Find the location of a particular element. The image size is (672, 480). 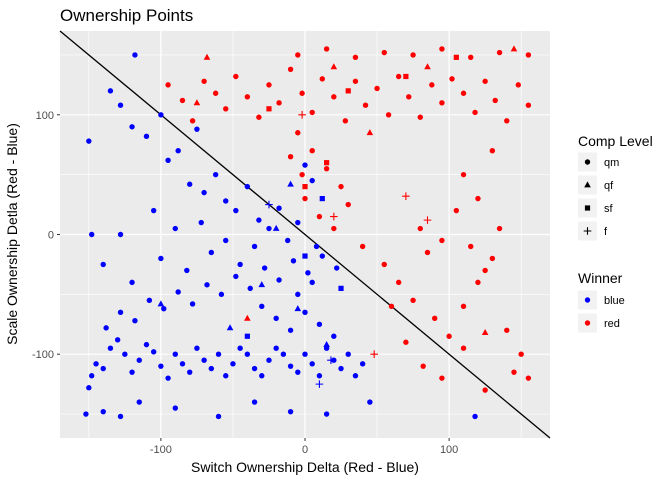

legend-label-red: red is located at coordinates (612, 324).